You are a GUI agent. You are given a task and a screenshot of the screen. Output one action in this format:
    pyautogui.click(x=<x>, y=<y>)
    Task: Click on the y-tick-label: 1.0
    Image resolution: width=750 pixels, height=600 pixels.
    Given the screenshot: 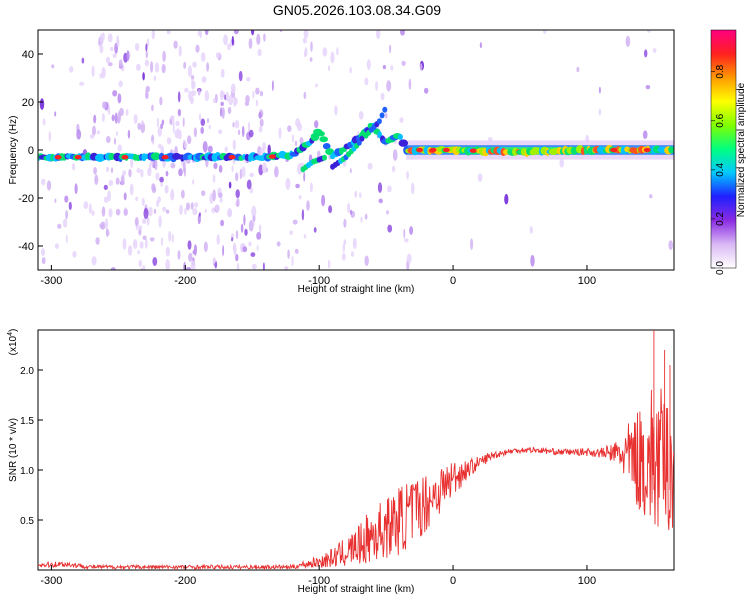 What is the action you would take?
    pyautogui.click(x=27, y=471)
    